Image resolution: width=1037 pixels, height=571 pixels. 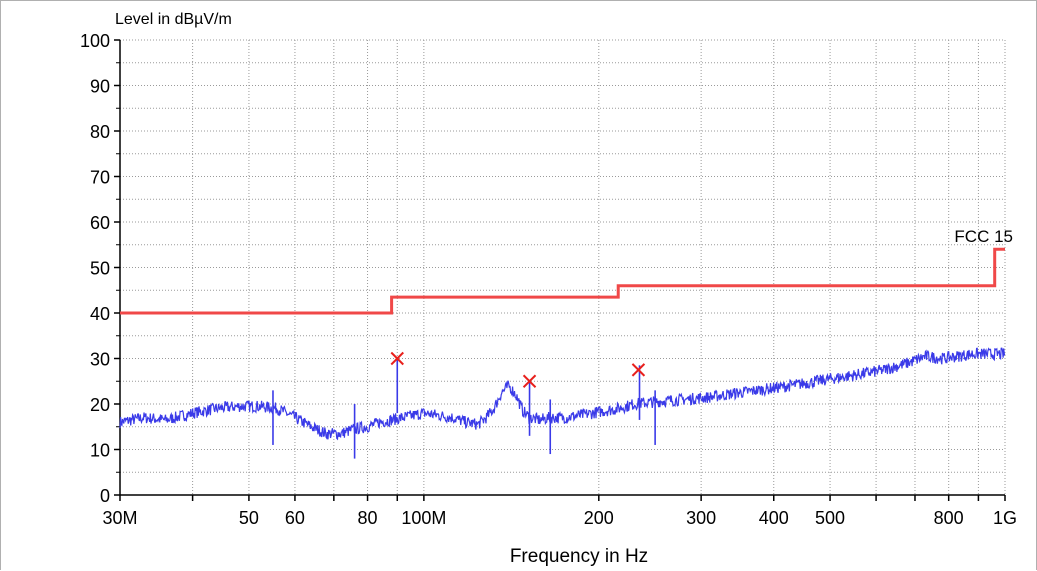 I want to click on y-axis-label: Level in dBµV/m, so click(x=173, y=19).